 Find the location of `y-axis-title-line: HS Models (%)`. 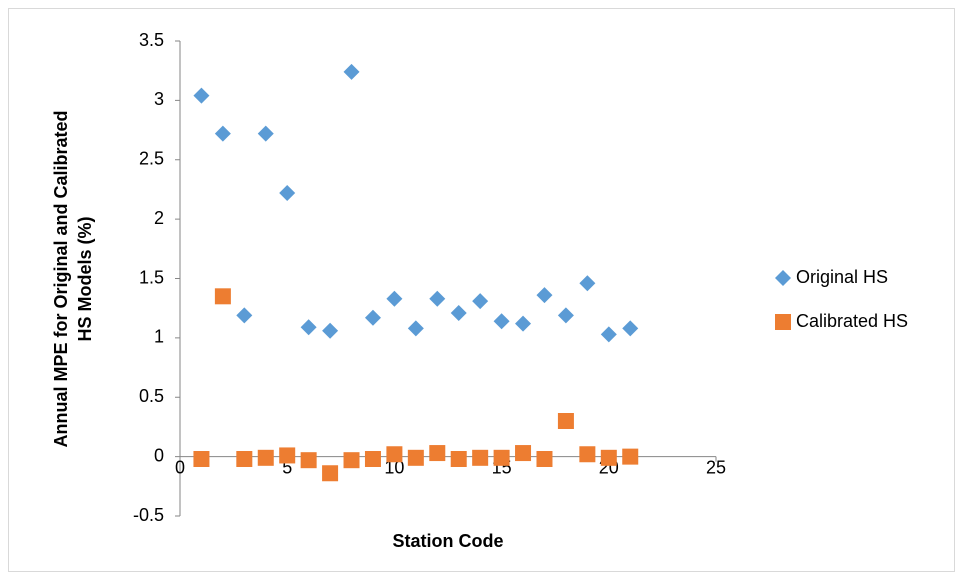

y-axis-title-line: HS Models (%) is located at coordinates (85, 278).